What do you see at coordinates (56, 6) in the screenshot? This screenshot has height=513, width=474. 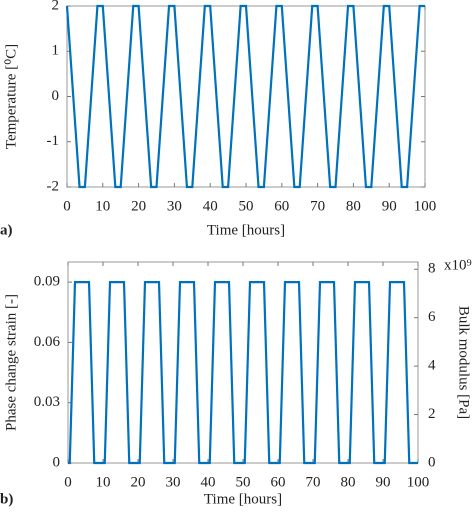 I see `y-tick-label: 2` at bounding box center [56, 6].